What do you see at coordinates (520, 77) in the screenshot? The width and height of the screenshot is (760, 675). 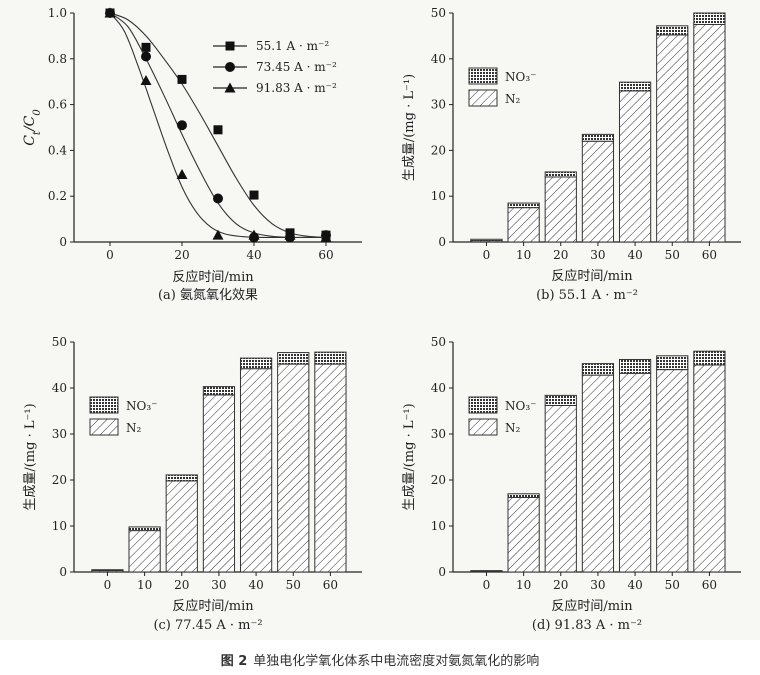 I see `legend-label-no3: NO₃⁻` at bounding box center [520, 77].